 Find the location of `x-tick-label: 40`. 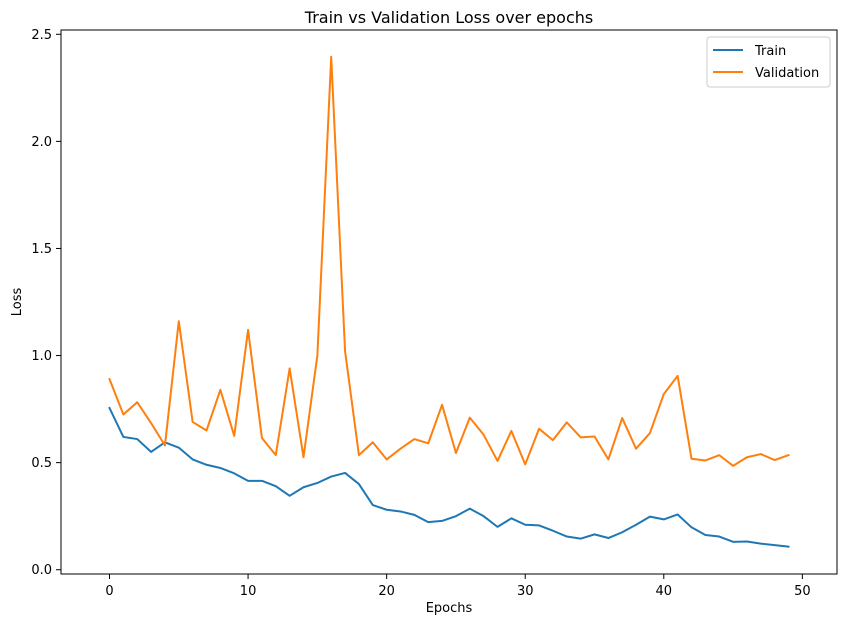

x-tick-label: 40 is located at coordinates (664, 591).